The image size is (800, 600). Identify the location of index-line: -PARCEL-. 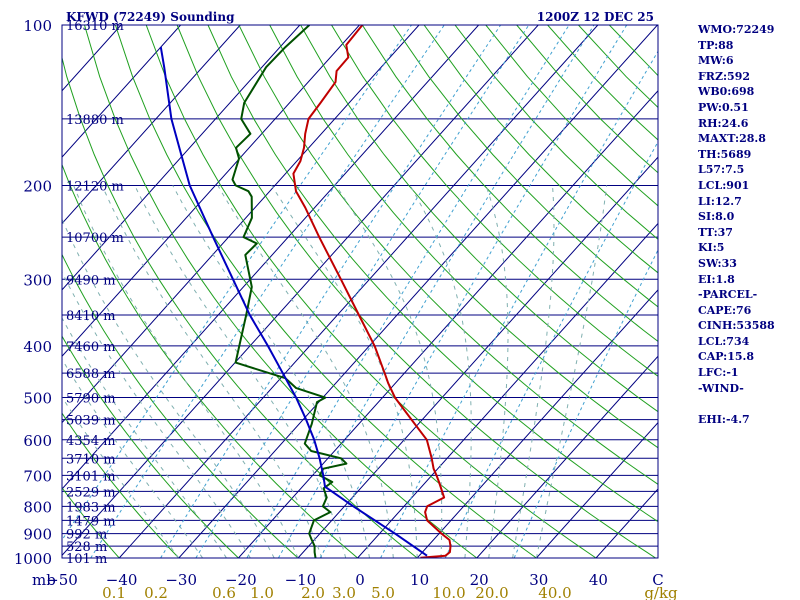
(728, 295).